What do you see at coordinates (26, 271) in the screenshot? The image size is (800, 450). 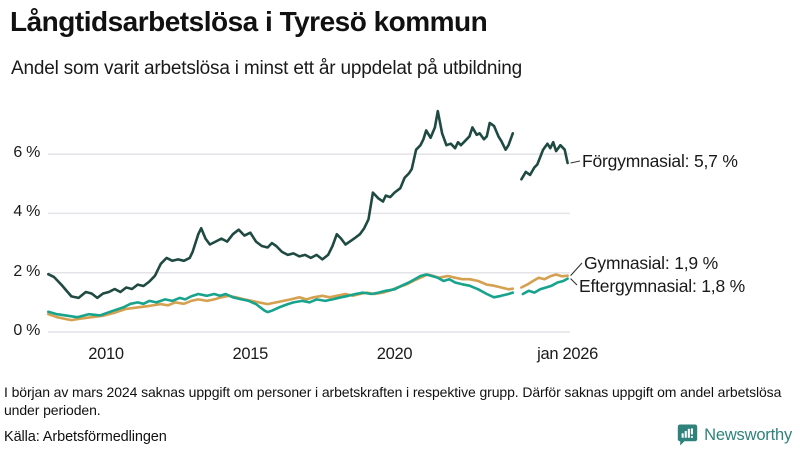 I see `y-tick-label: 2 %` at bounding box center [26, 271].